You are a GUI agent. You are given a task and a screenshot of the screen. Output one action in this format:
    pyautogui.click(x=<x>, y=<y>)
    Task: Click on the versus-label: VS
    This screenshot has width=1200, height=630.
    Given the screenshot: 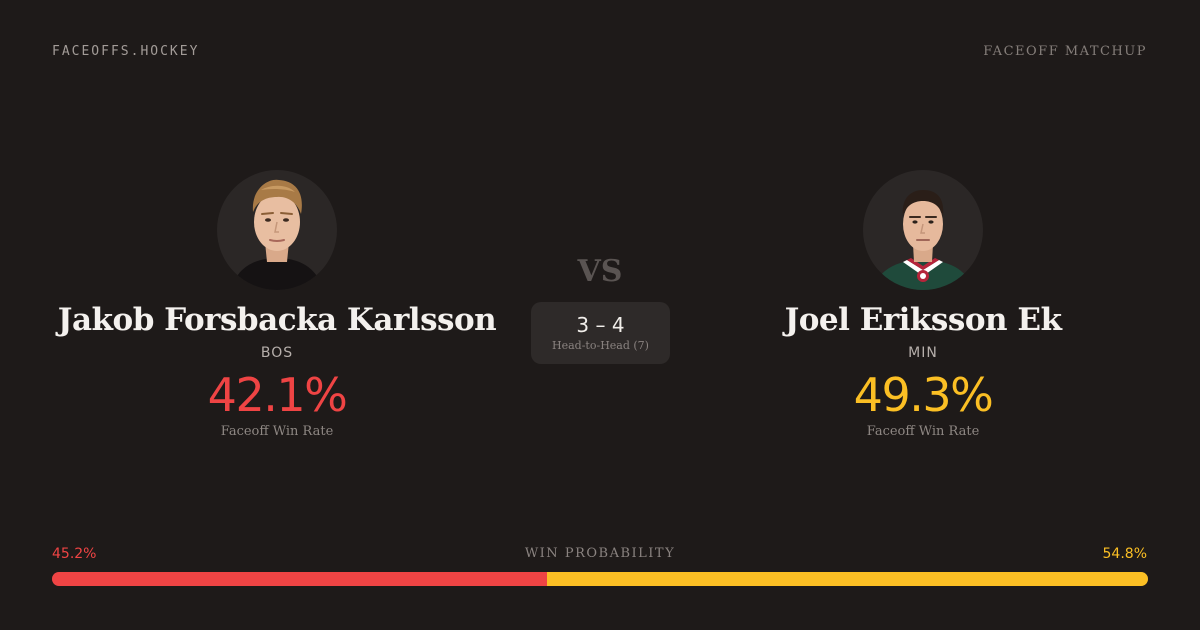 What is the action you would take?
    pyautogui.click(x=600, y=271)
    